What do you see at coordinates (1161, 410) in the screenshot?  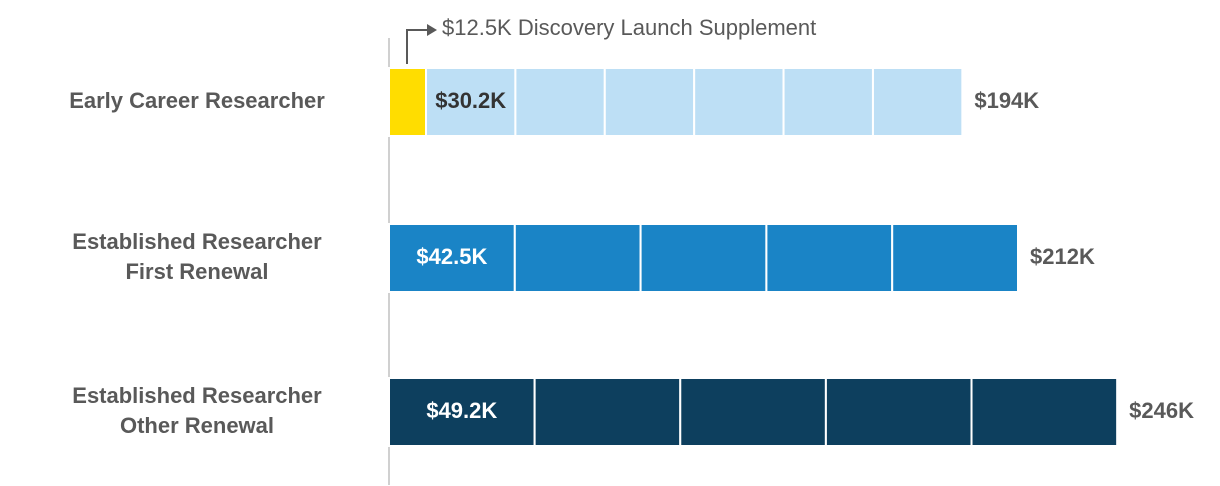 I see `total-label: $246K` at bounding box center [1161, 410].